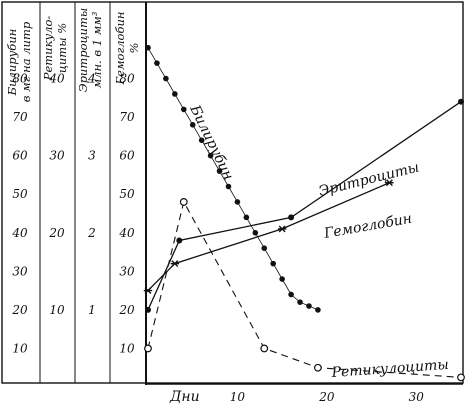  I want to click on tick-hemoglobin-30: 30, so click(127, 271).